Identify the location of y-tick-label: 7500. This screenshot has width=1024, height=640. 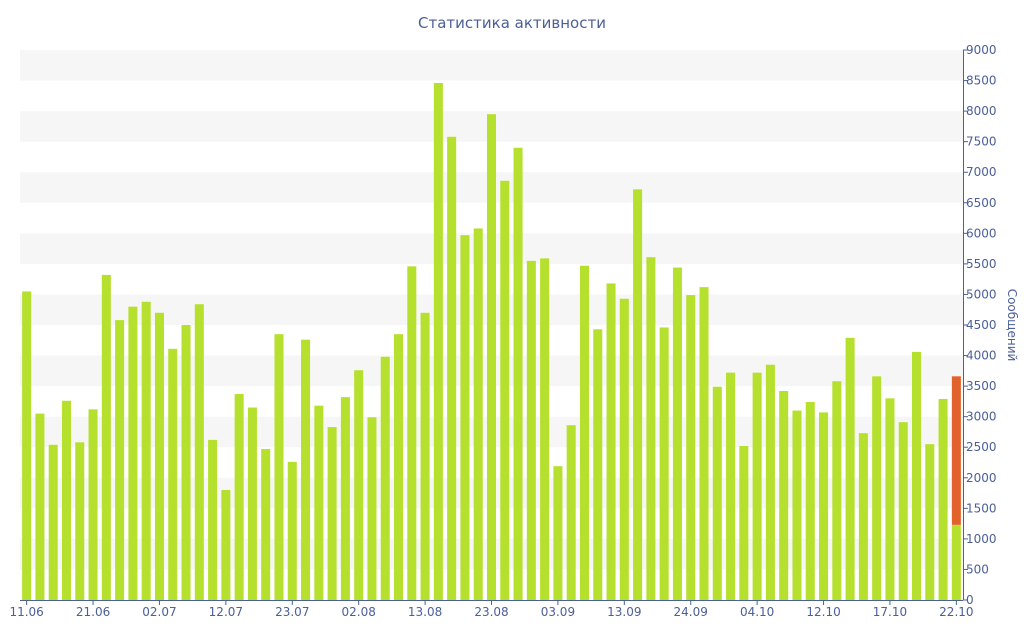
(981, 142).